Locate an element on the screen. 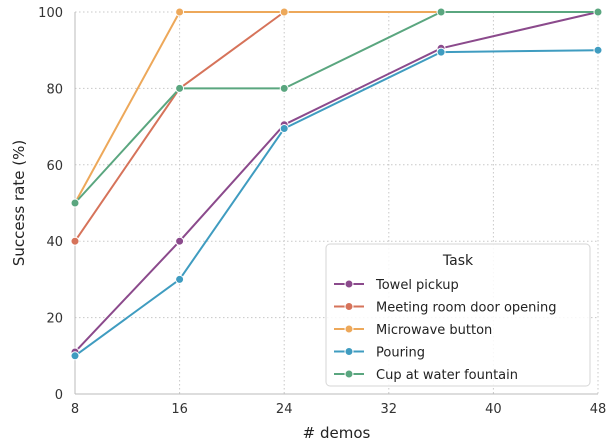  legend-box is located at coordinates (458, 315).